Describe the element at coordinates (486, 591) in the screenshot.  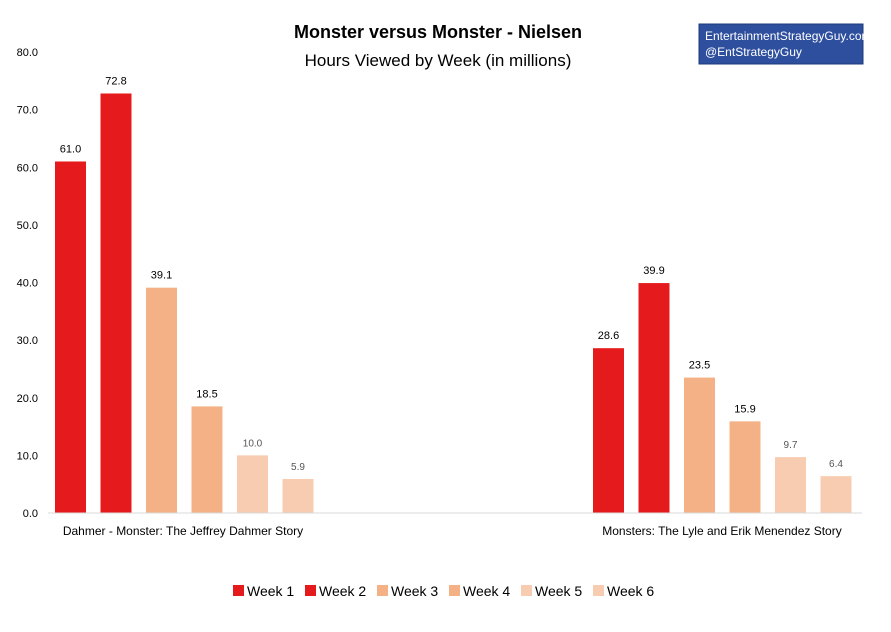
I see `legend-label: Week 4` at that location.